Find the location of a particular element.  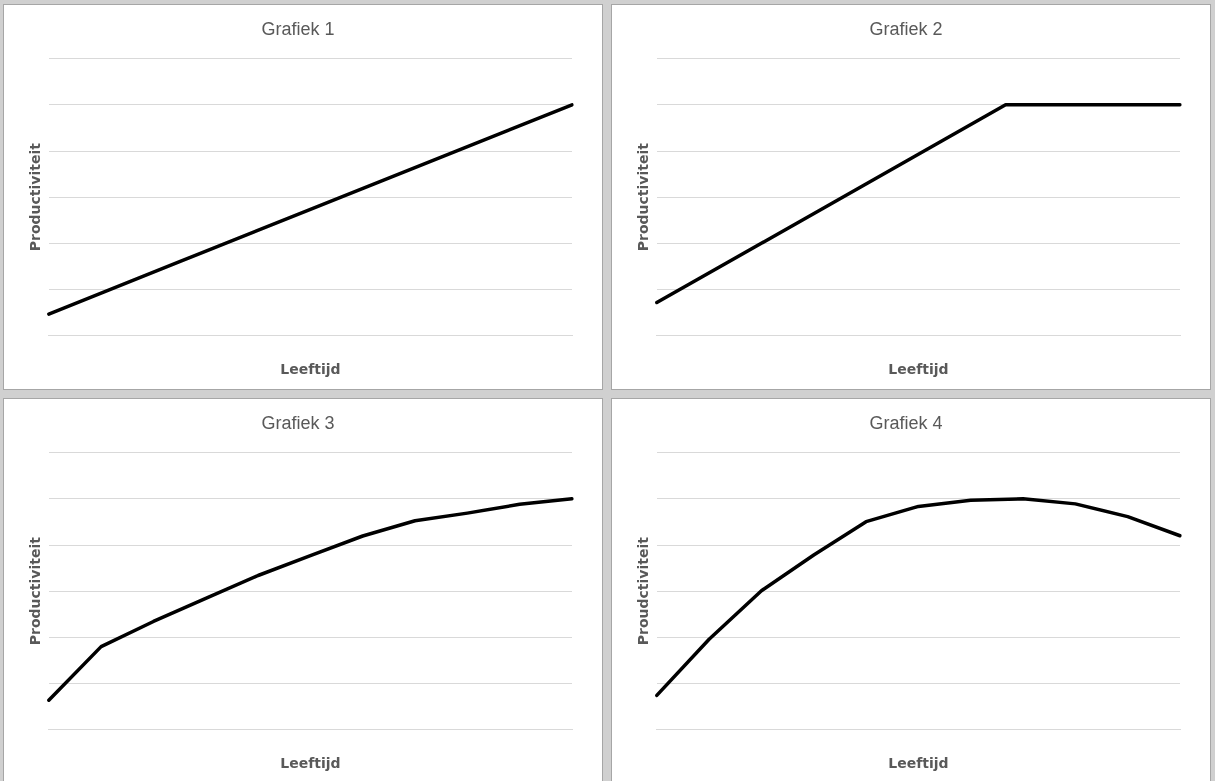

y-axis-title: Proudctiviteit is located at coordinates (643, 591).